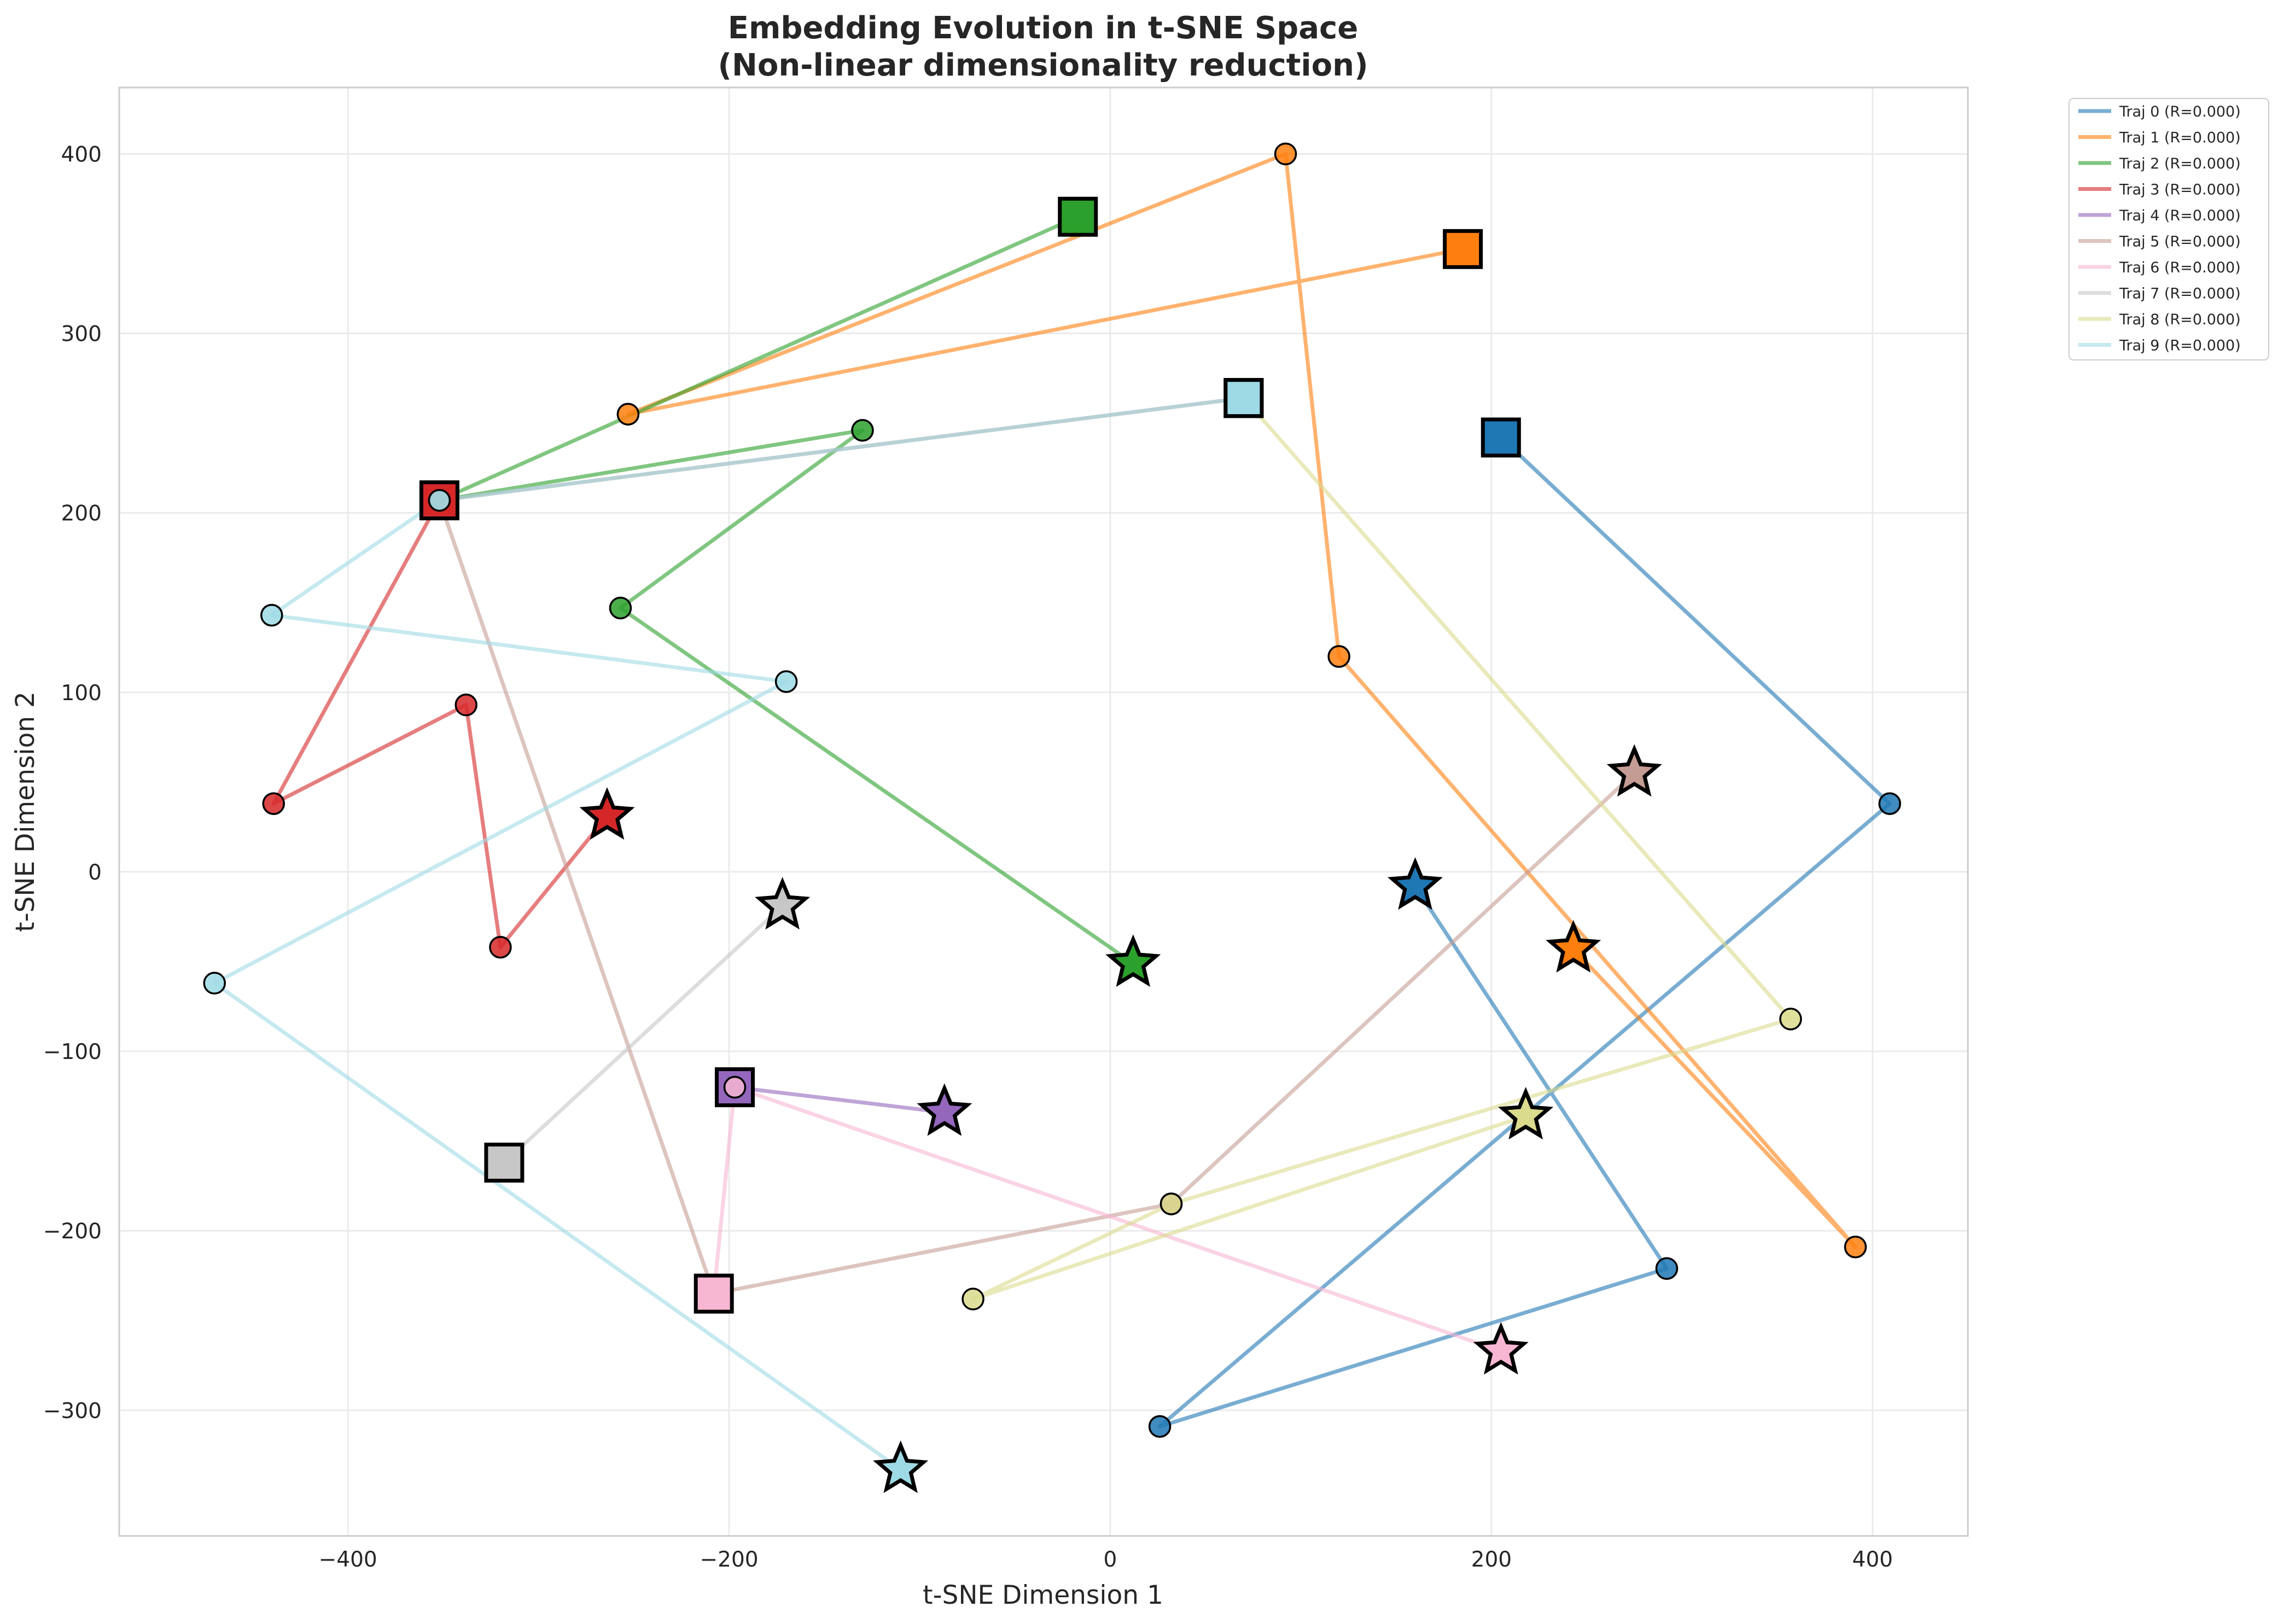  What do you see at coordinates (81, 154) in the screenshot?
I see `y-tick-label: 400` at bounding box center [81, 154].